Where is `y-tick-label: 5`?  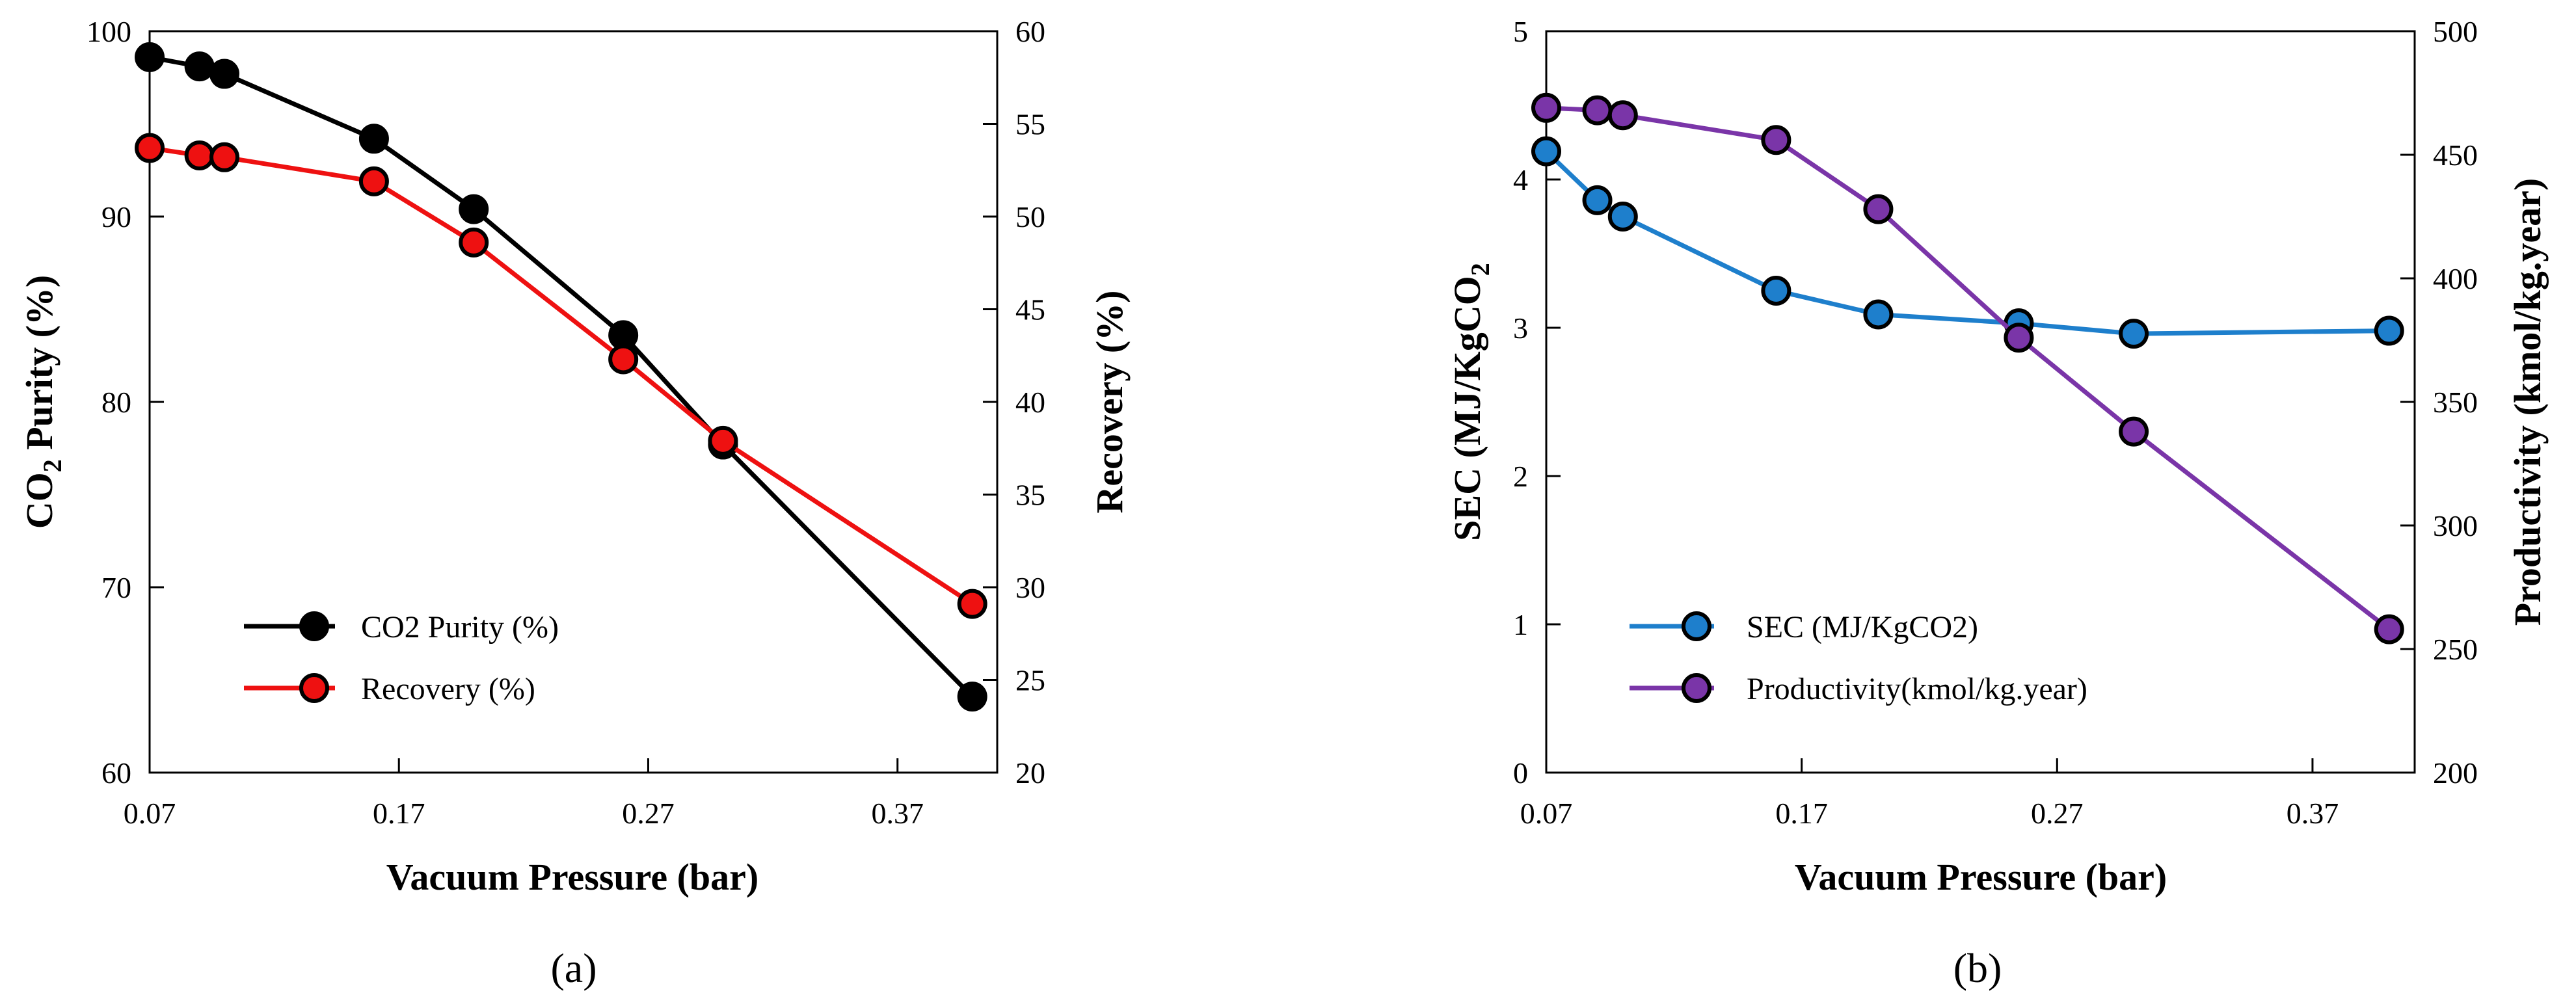 y-tick-label: 5 is located at coordinates (1520, 32).